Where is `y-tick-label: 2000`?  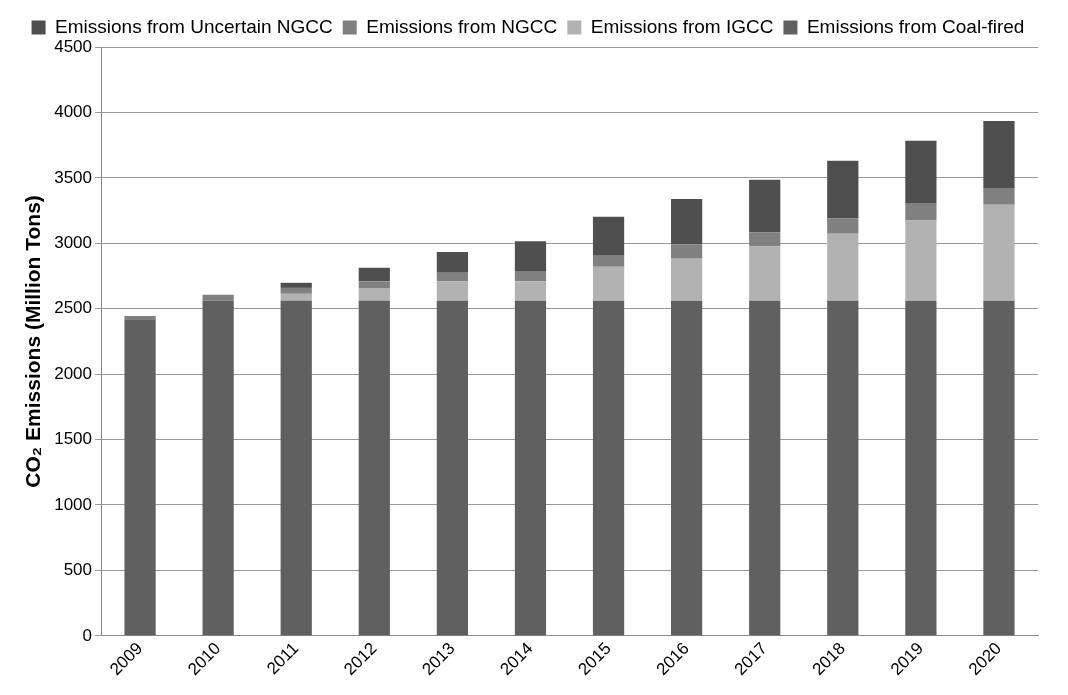 y-tick-label: 2000 is located at coordinates (73, 373).